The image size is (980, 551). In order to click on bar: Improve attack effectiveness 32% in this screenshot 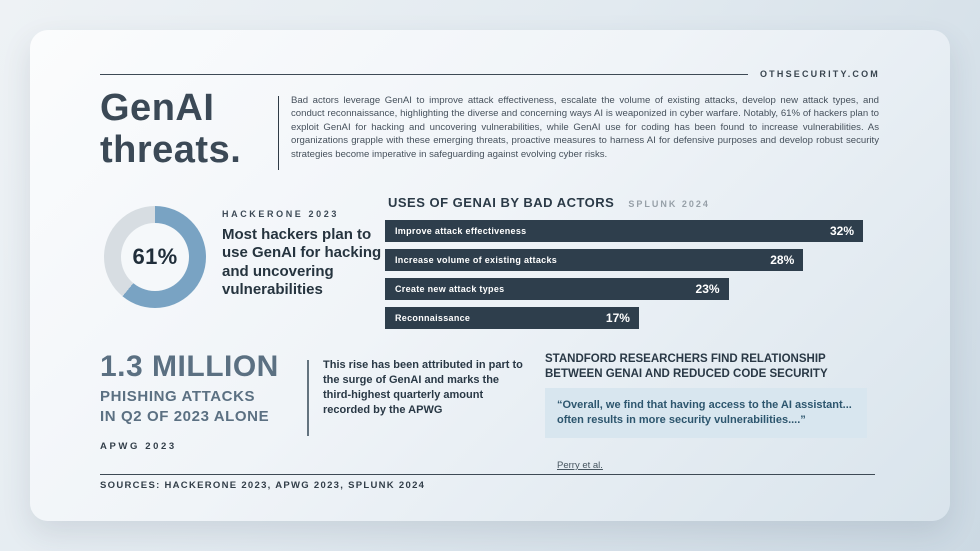, I will do `click(624, 231)`.